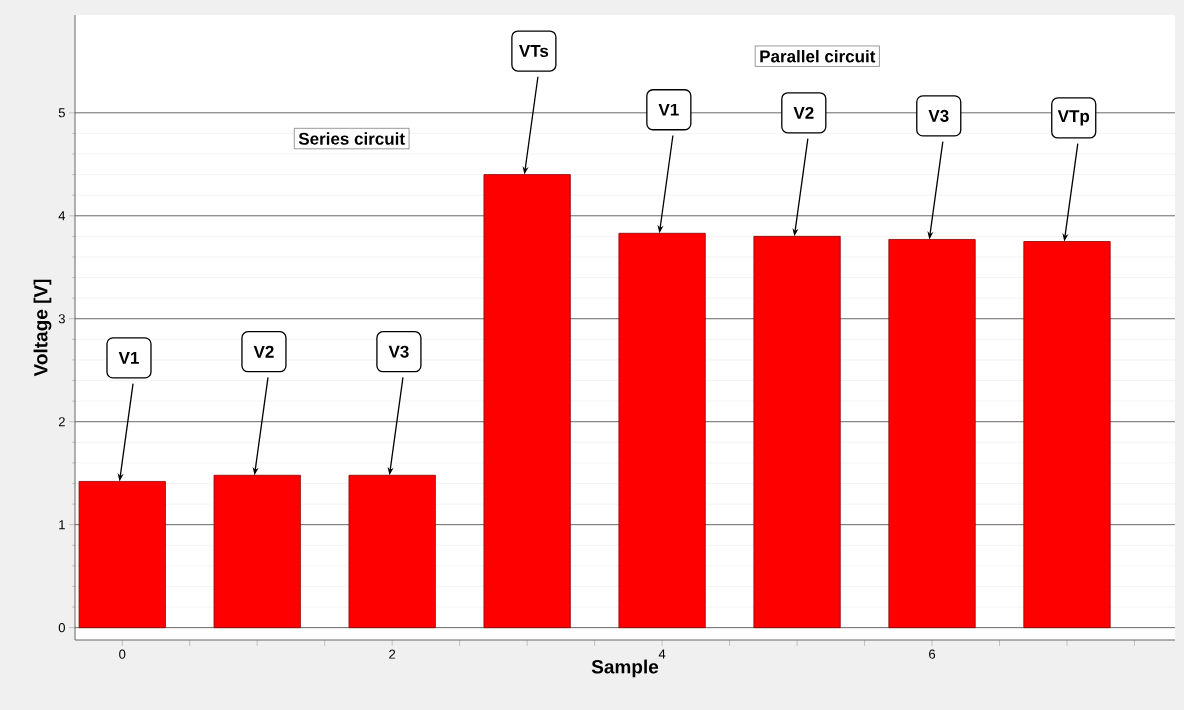  I want to click on y-tick-label: 4, so click(62, 216).